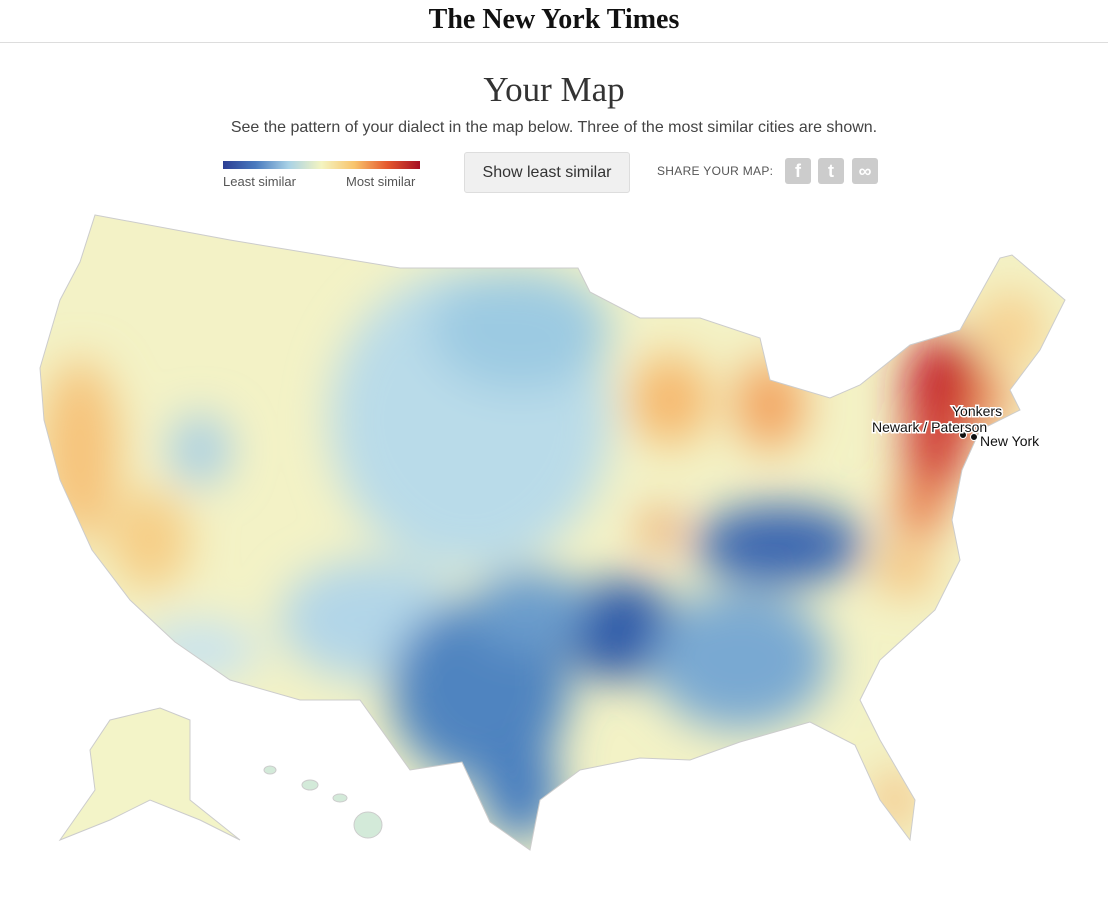 The height and width of the screenshot is (903, 1108). I want to click on share-label: SHARE YOUR MAP:, so click(715, 171).